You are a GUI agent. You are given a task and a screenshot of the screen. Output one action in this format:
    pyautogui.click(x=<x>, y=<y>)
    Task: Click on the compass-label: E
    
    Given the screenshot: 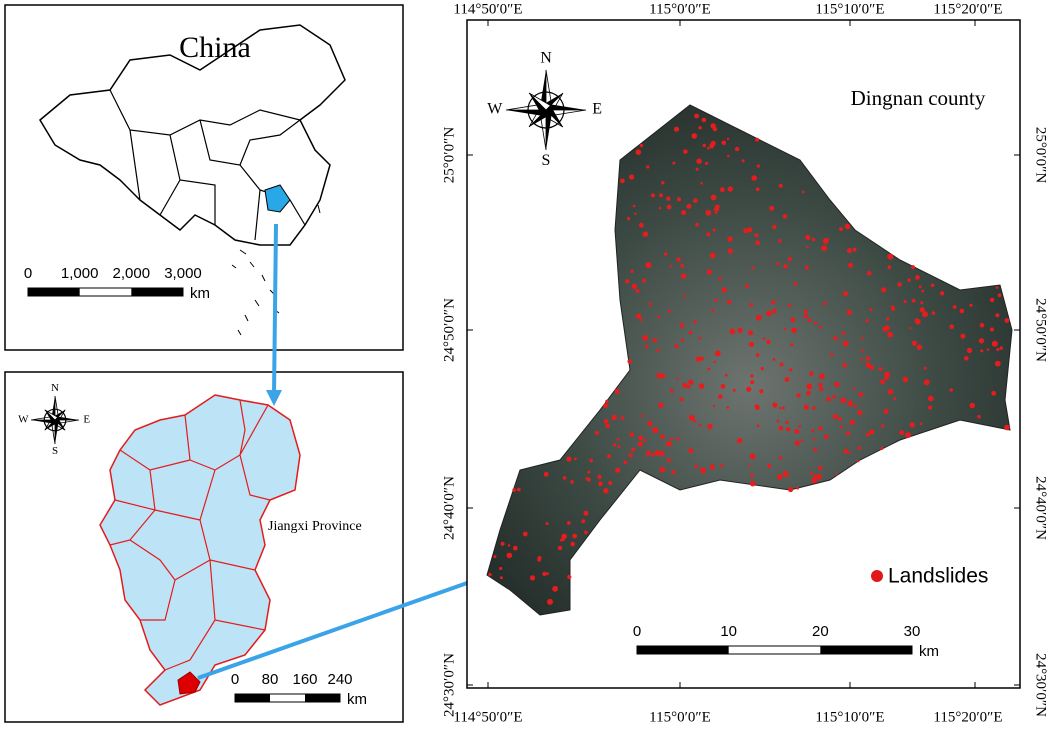 What is the action you would take?
    pyautogui.click(x=597, y=109)
    